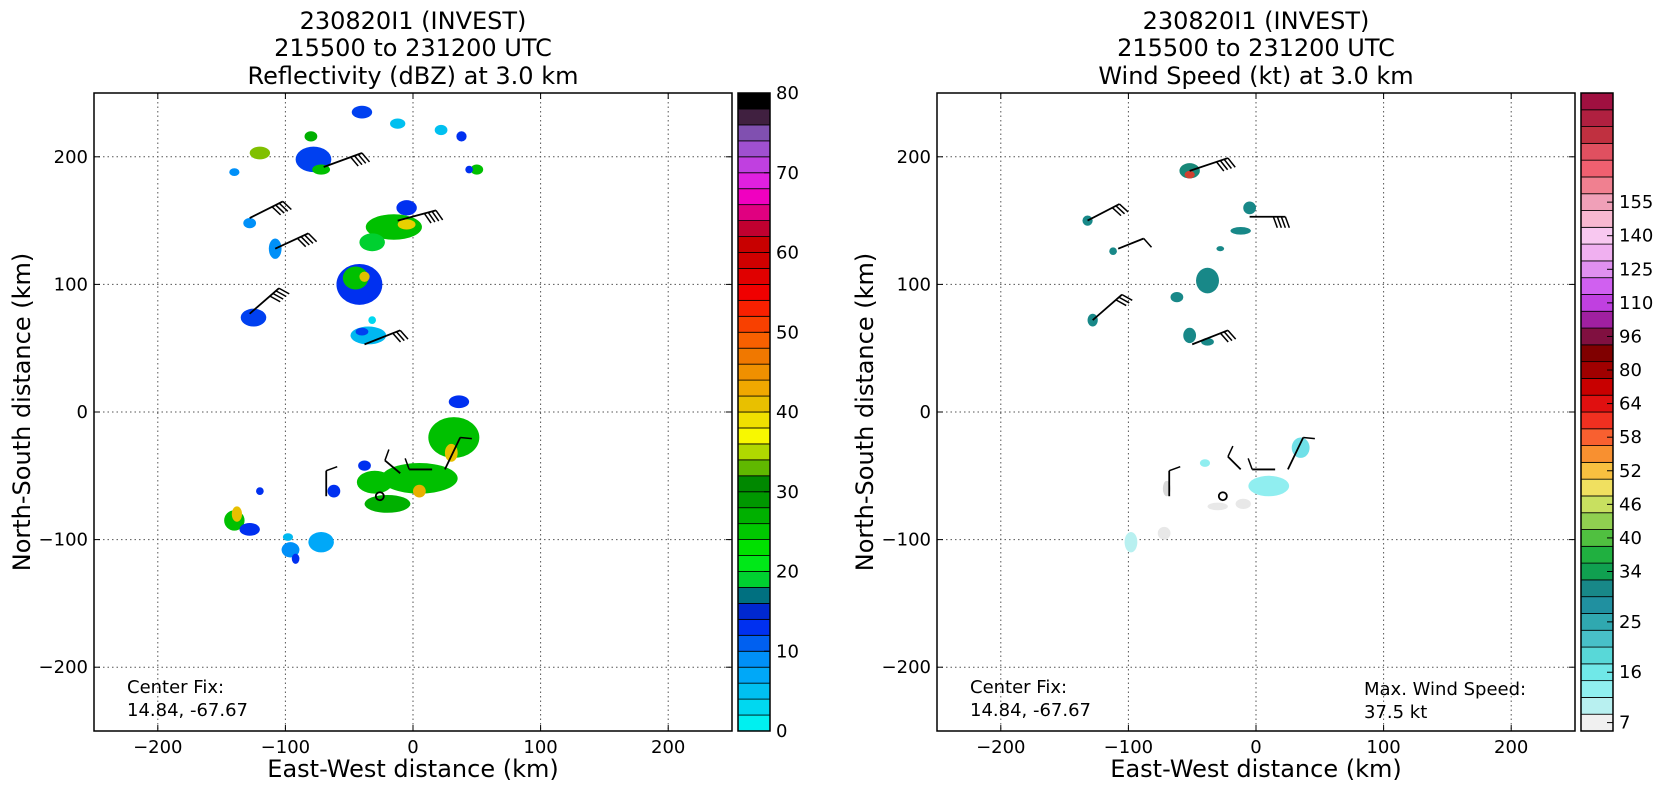 This screenshot has width=1655, height=787. I want to click on reflectivity-y-tick-label: 200, so click(71, 157).